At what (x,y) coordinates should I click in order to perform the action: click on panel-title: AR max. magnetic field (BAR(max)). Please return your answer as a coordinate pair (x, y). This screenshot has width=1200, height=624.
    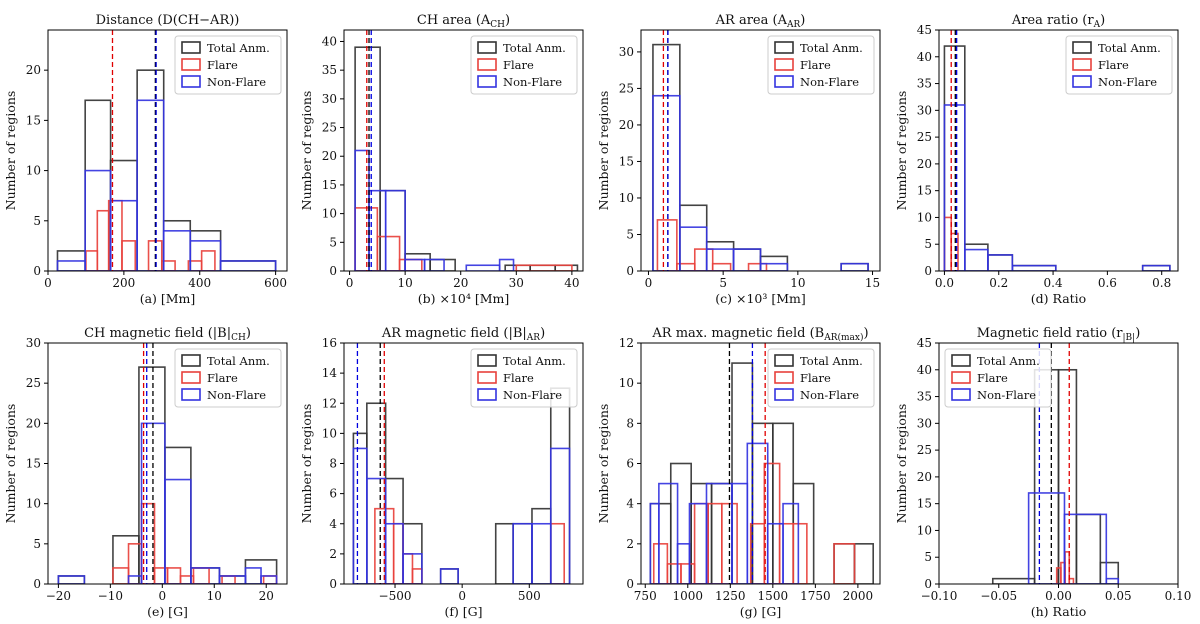
    Looking at the image, I should click on (759, 334).